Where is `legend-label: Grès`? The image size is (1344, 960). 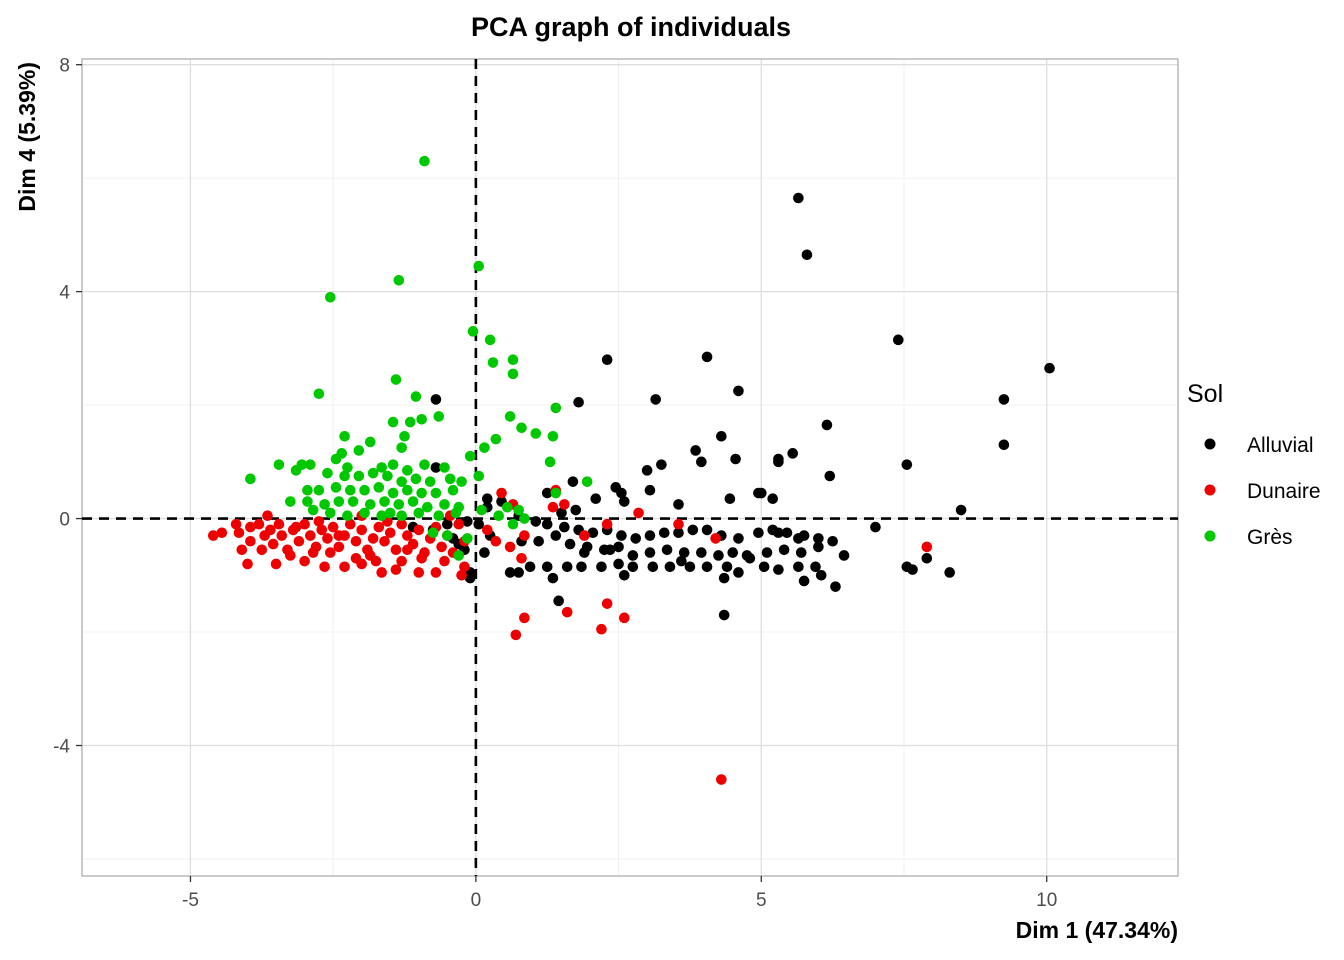
legend-label: Grès is located at coordinates (1270, 537).